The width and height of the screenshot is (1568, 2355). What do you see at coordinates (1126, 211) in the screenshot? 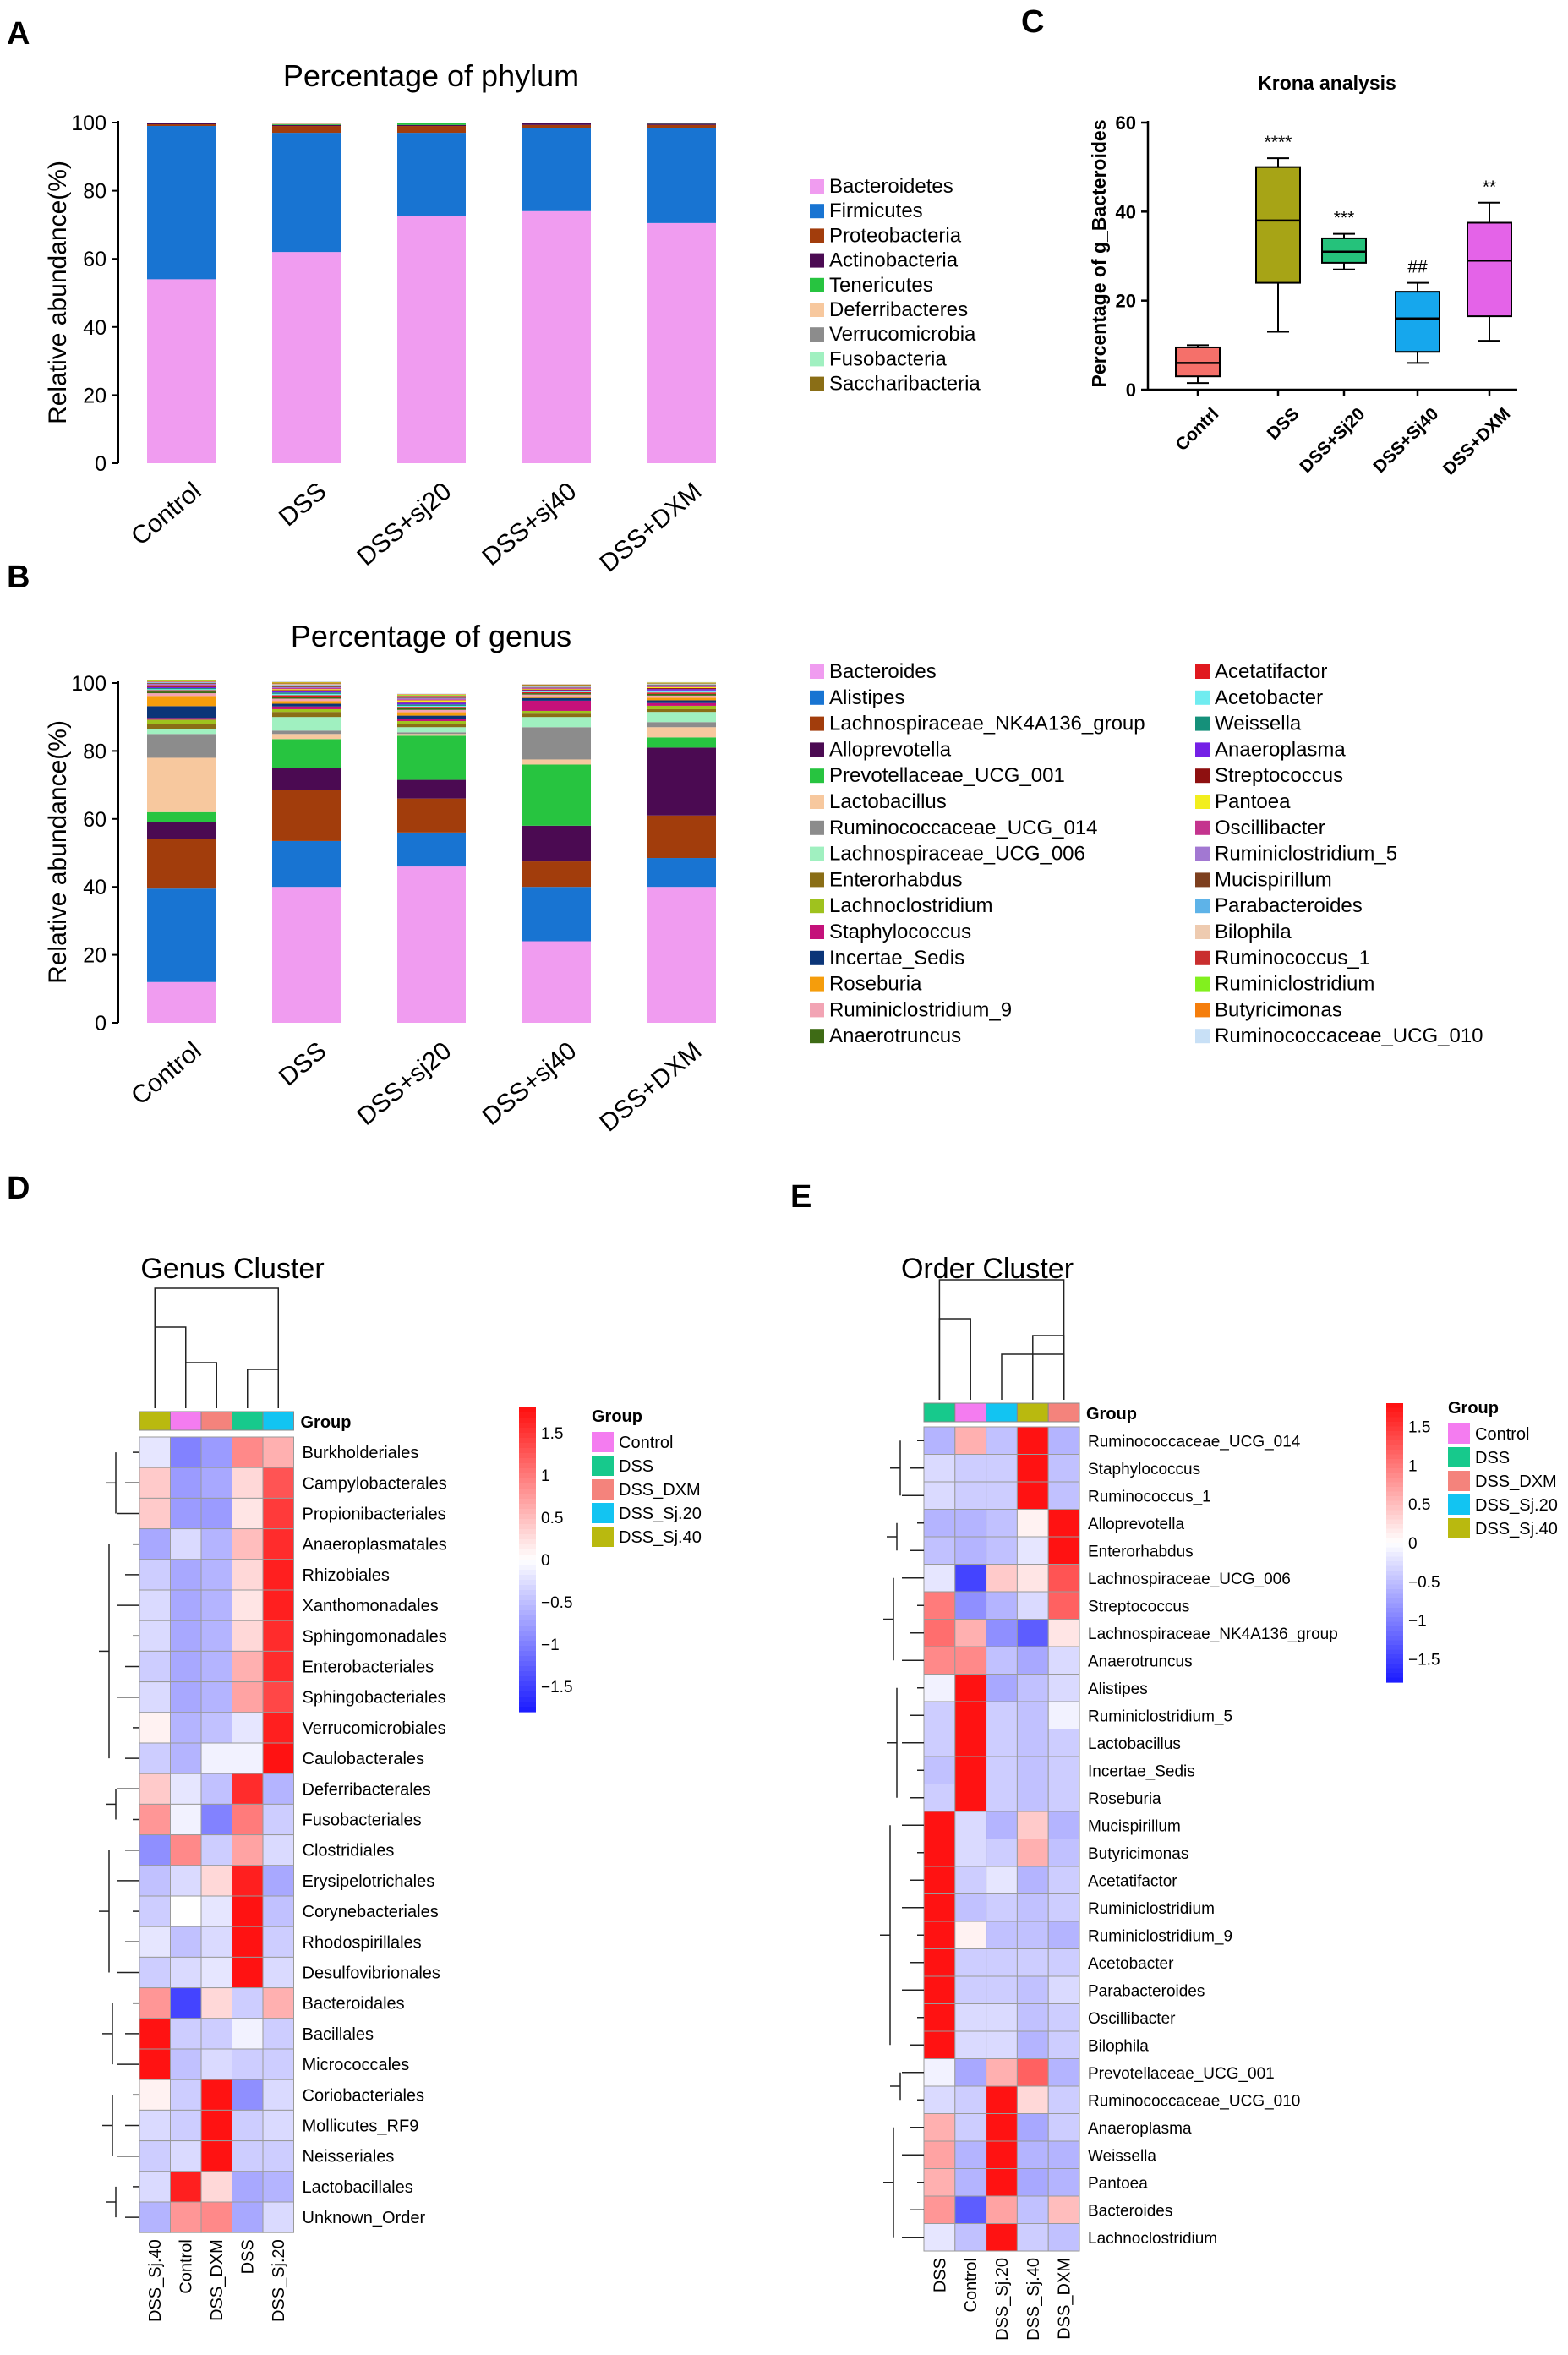
I see `y-tick-label: 40` at bounding box center [1126, 211].